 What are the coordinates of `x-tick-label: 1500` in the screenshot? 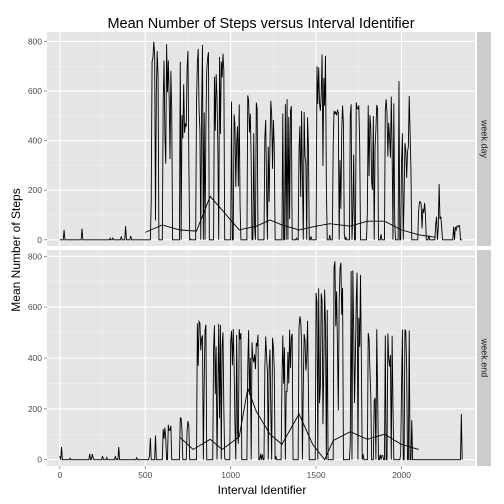 It's located at (316, 475).